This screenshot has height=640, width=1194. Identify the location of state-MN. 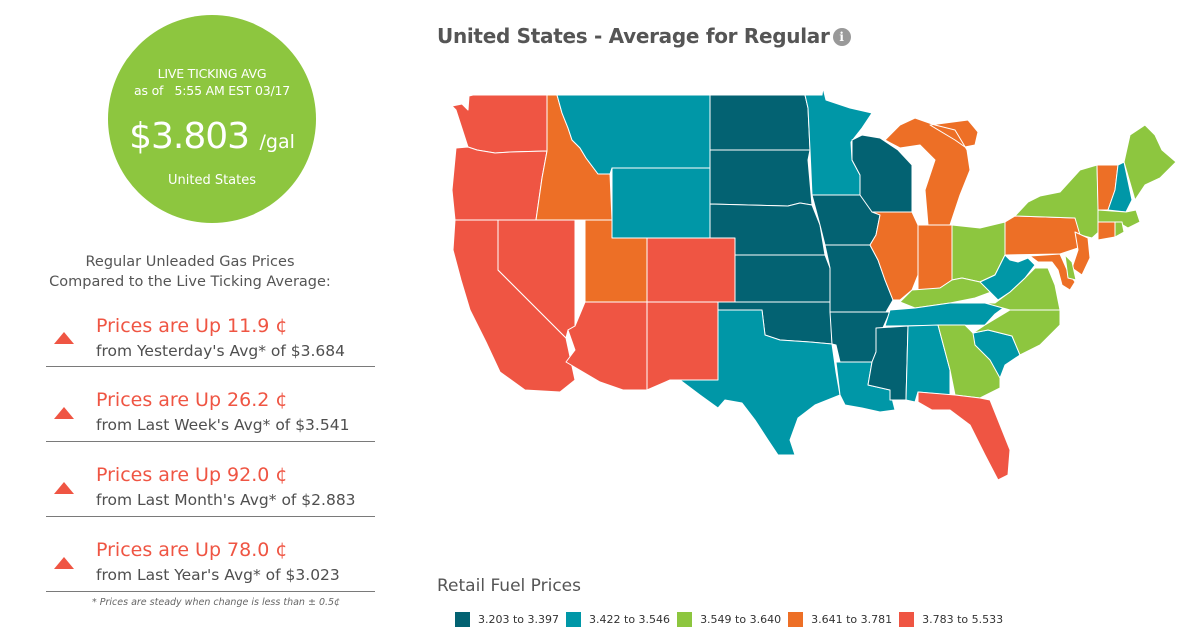
(838, 141).